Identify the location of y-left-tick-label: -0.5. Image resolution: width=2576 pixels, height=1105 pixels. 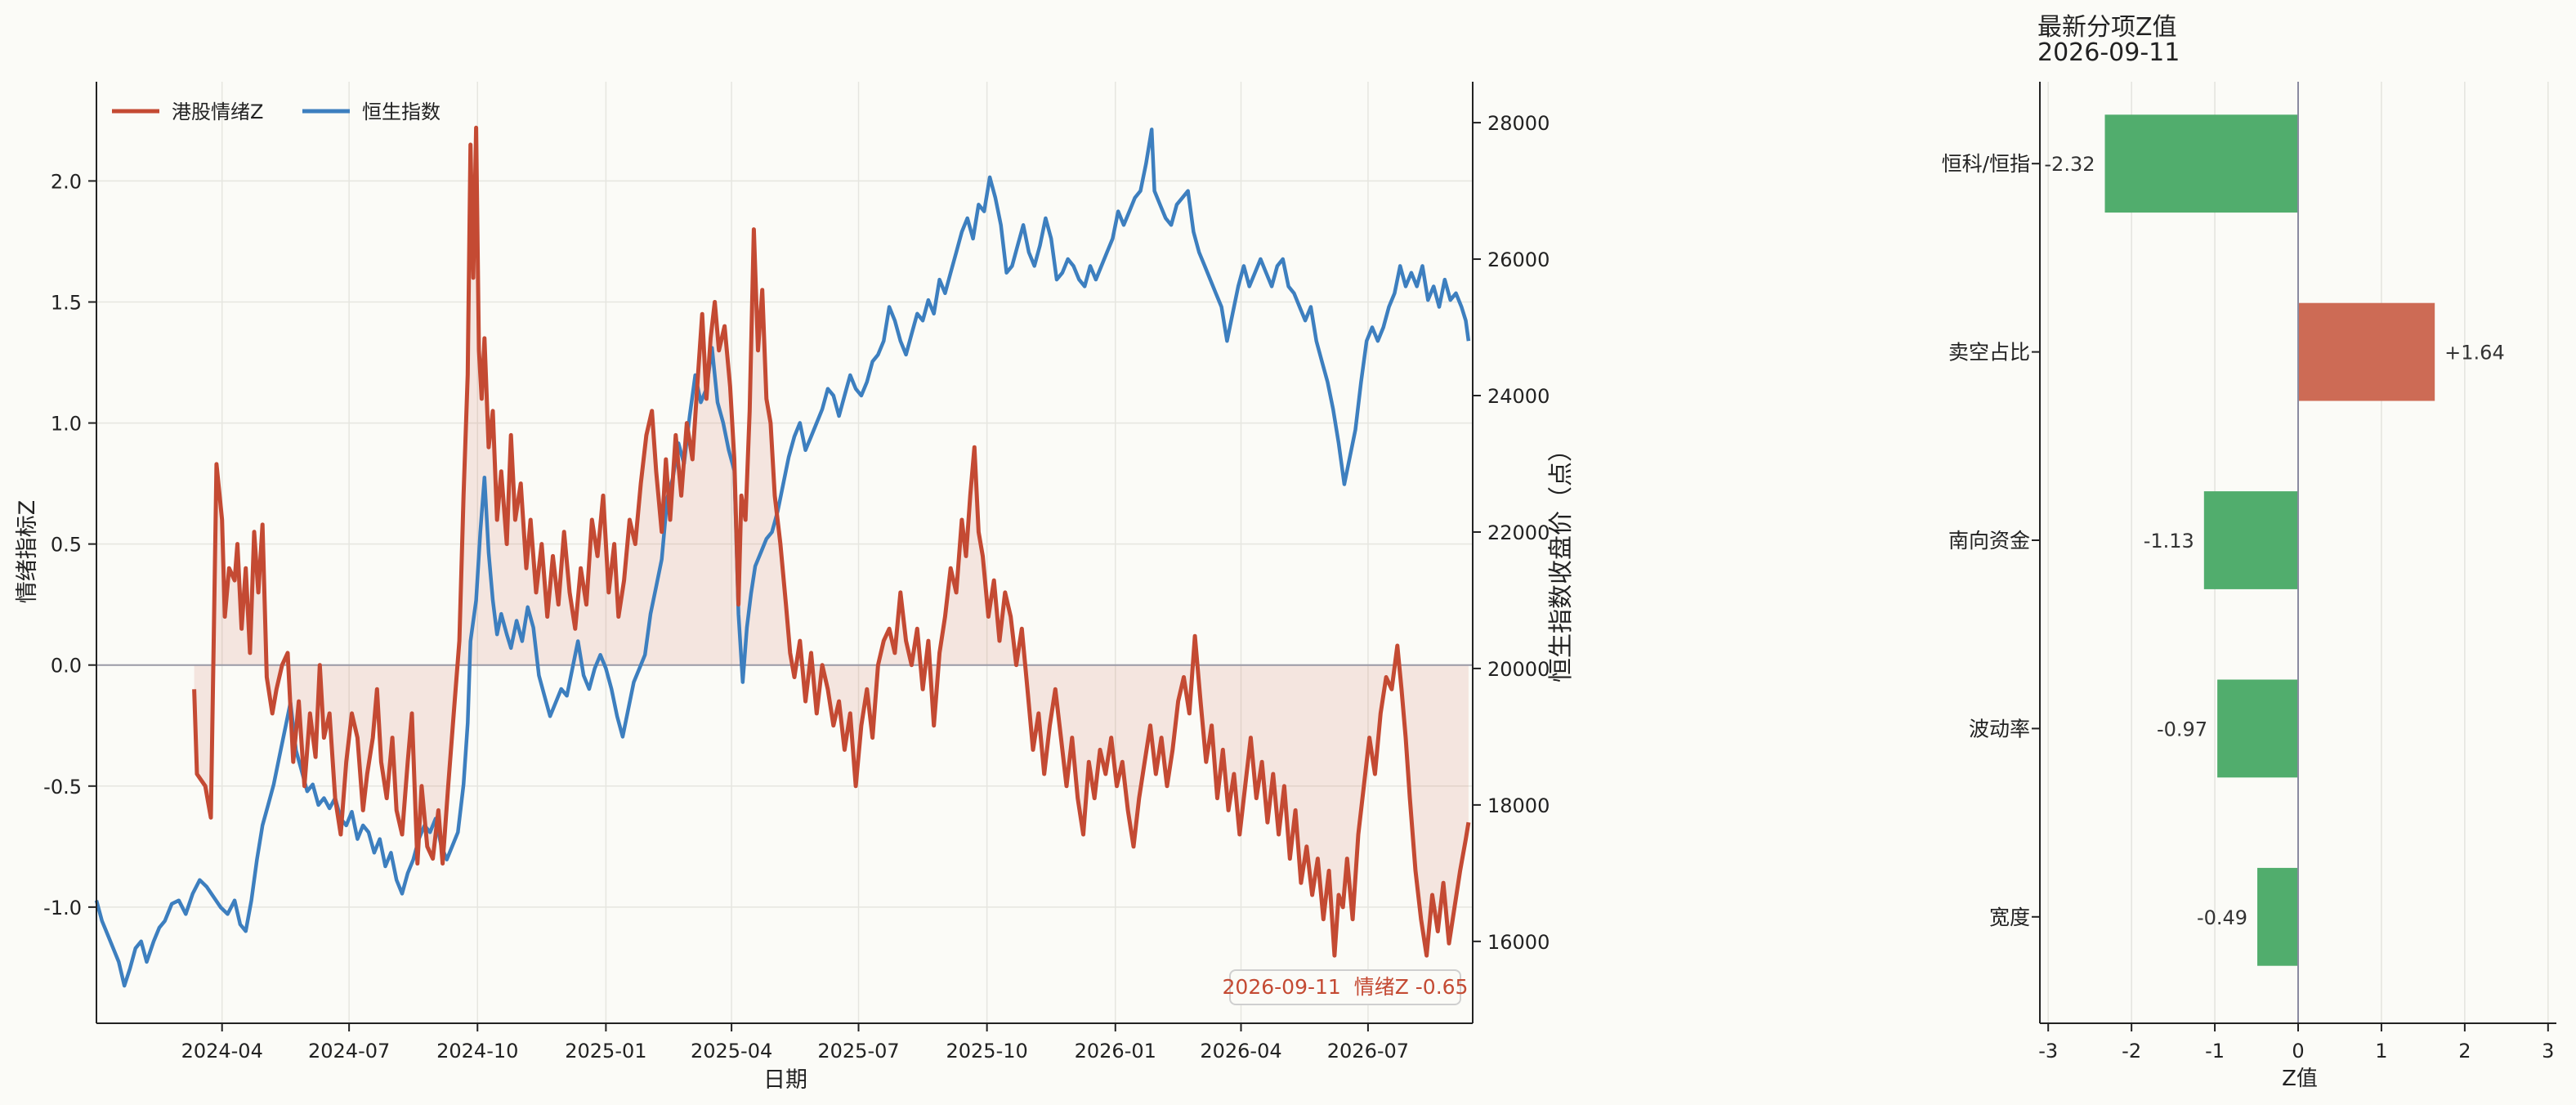
(62, 787).